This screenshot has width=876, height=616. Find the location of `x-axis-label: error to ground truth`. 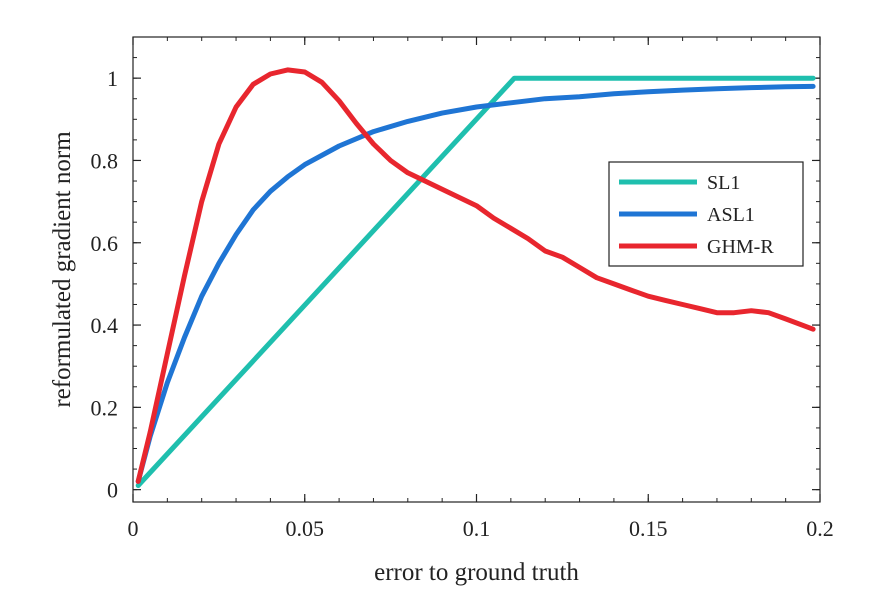

x-axis-label: error to ground truth is located at coordinates (476, 572).